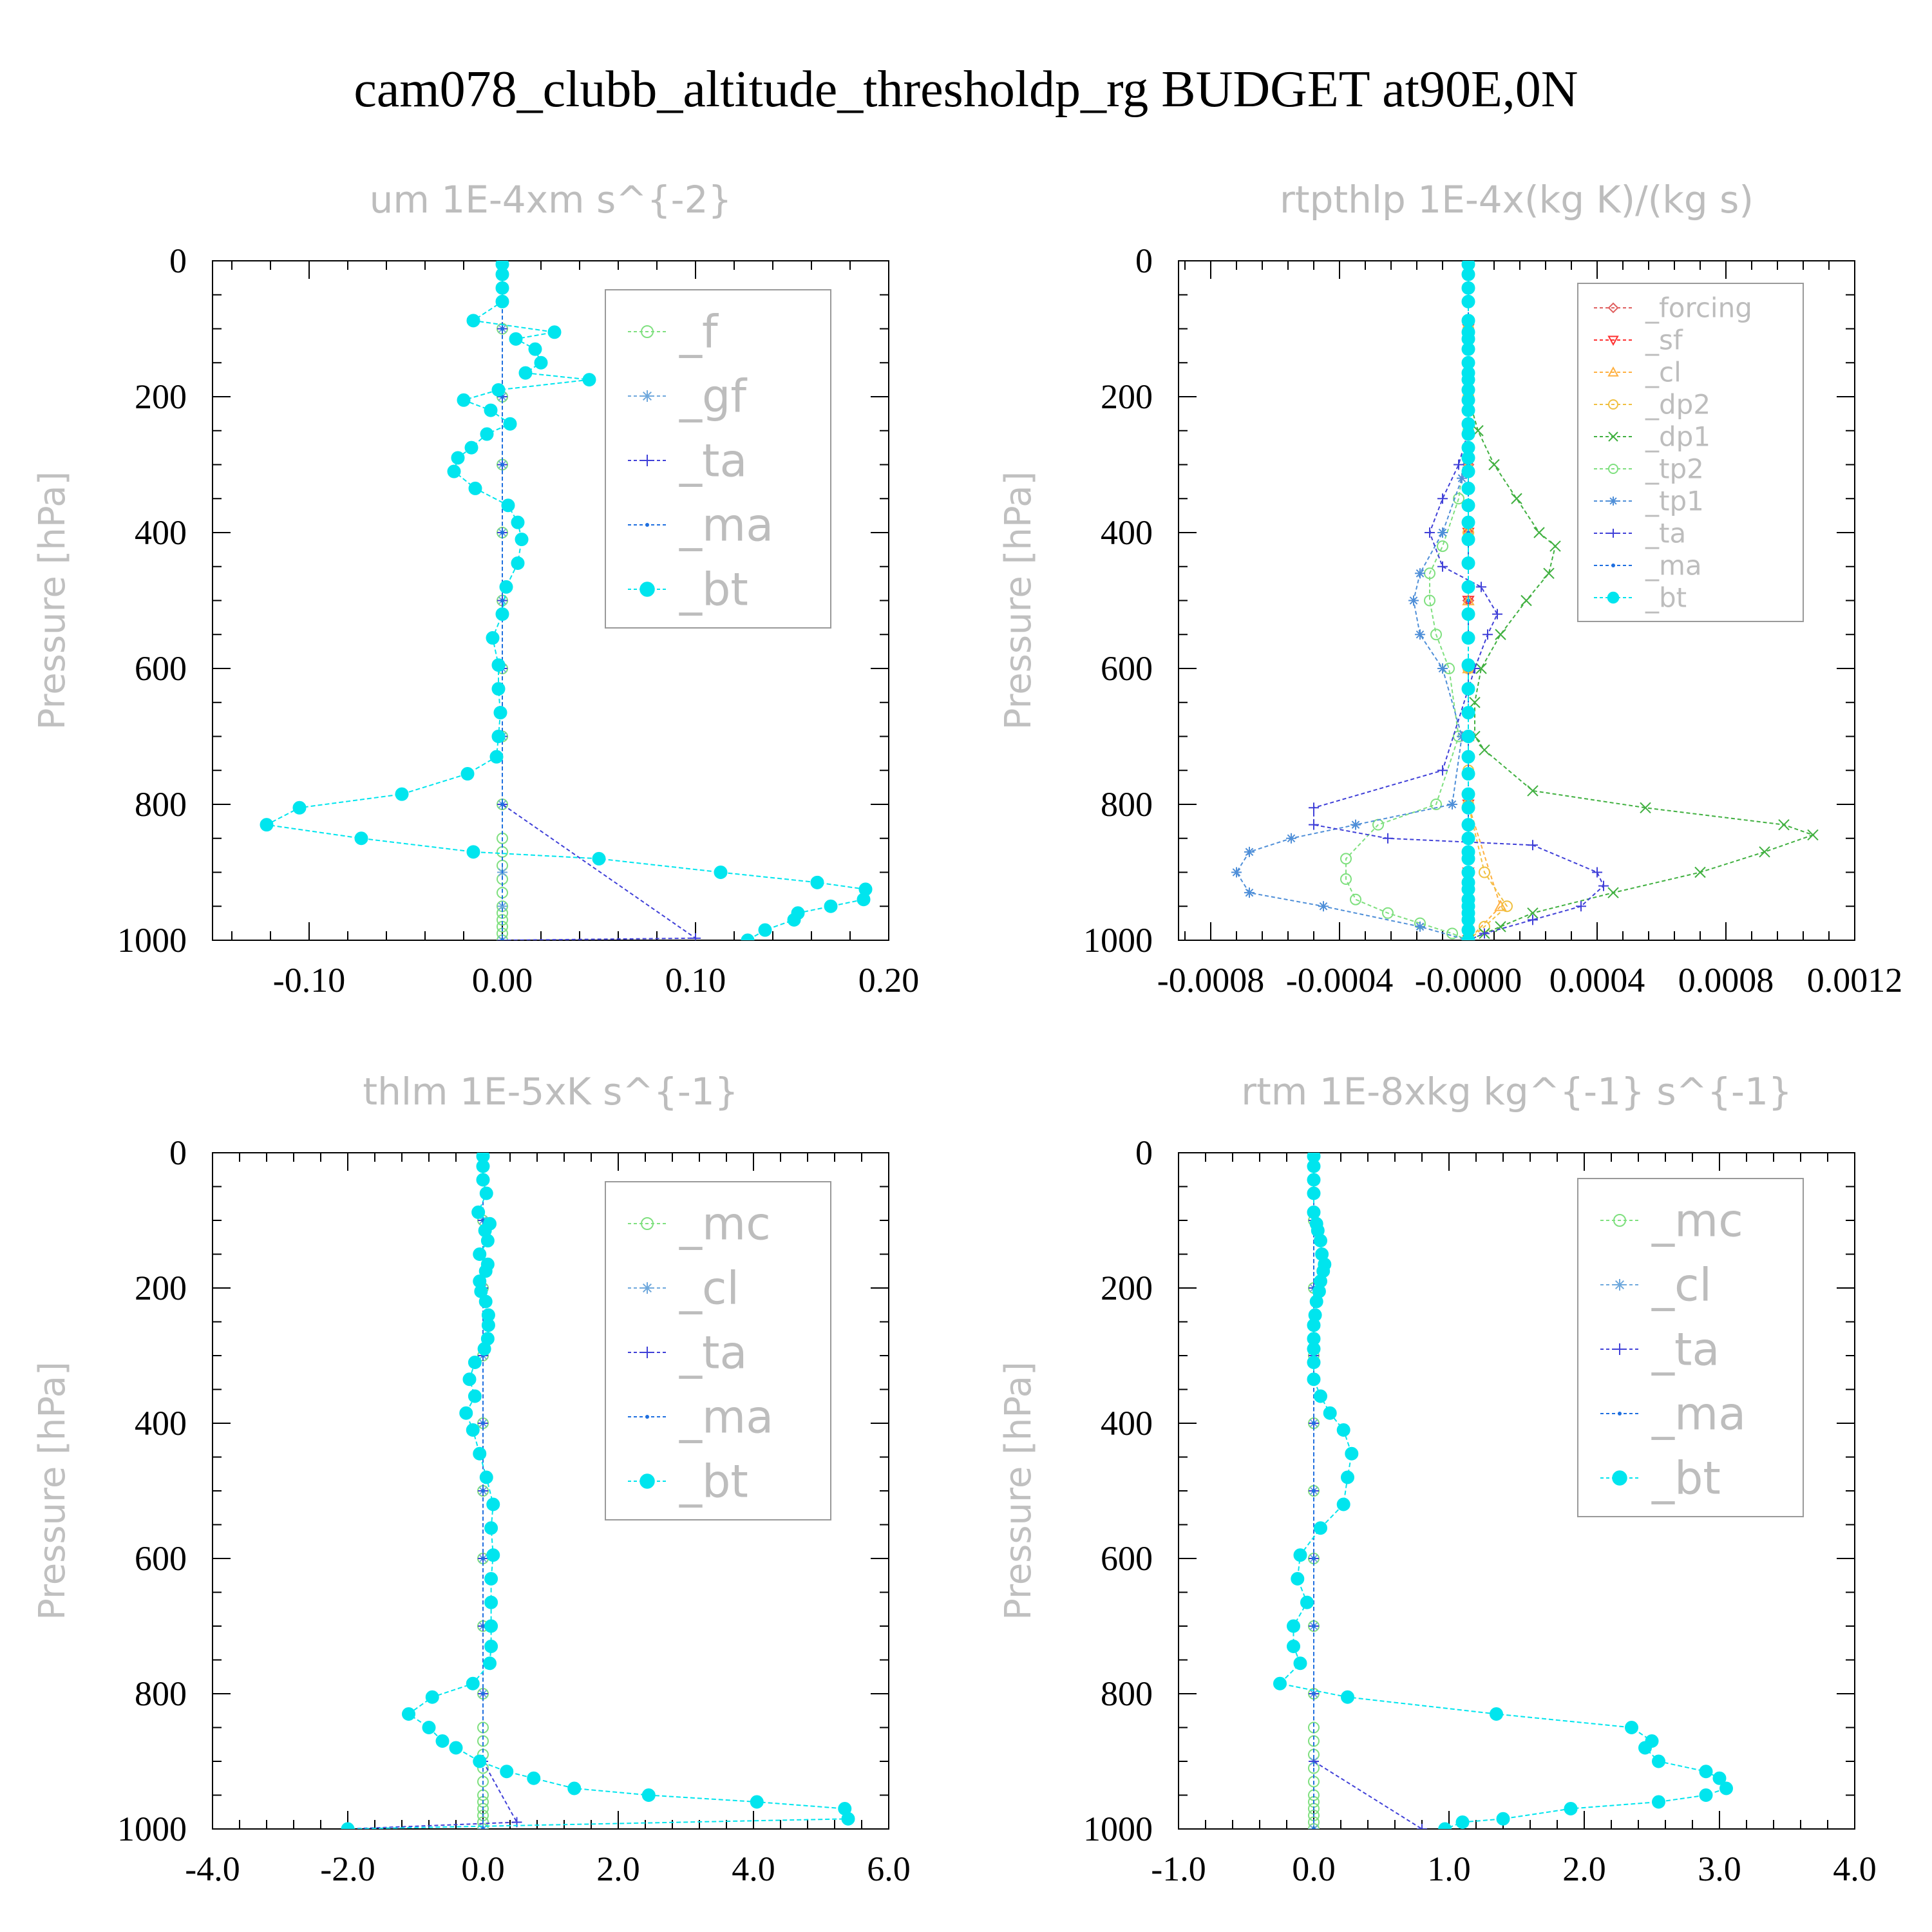 The height and width of the screenshot is (1932, 1932). What do you see at coordinates (1675, 469) in the screenshot?
I see `legend-entry: _tp2` at bounding box center [1675, 469].